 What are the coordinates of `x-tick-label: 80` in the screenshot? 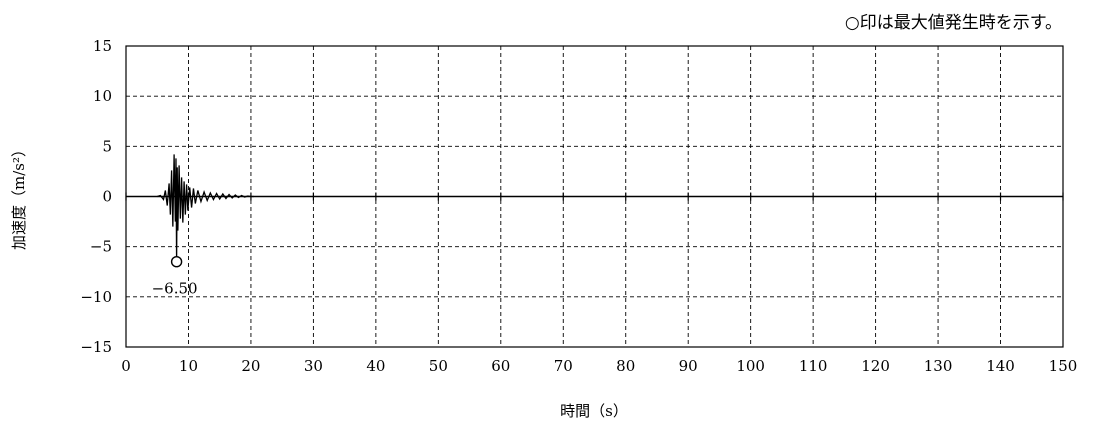 It's located at (625, 366).